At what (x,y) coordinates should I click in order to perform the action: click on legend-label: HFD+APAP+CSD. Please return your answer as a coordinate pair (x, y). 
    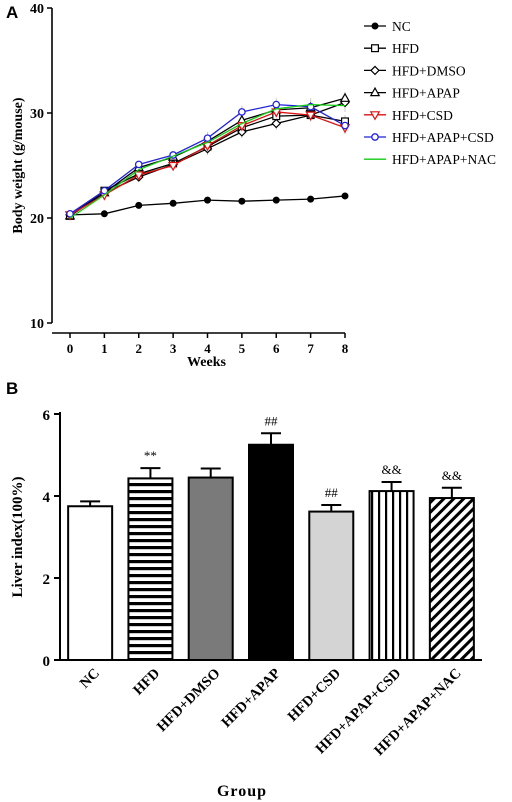
    Looking at the image, I should click on (443, 137).